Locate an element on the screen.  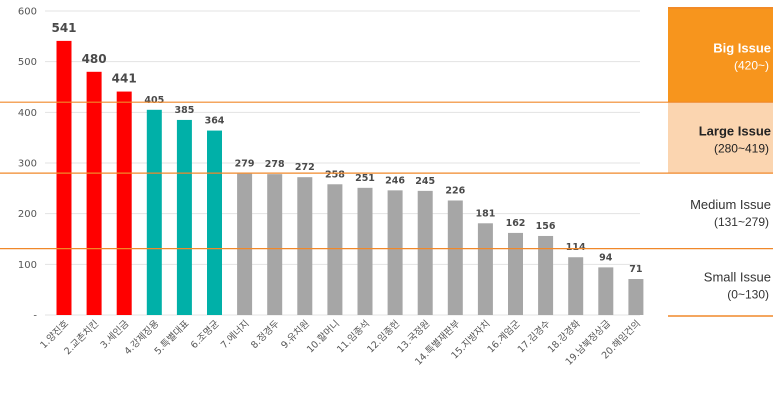
bar-value-label: 226 is located at coordinates (455, 190).